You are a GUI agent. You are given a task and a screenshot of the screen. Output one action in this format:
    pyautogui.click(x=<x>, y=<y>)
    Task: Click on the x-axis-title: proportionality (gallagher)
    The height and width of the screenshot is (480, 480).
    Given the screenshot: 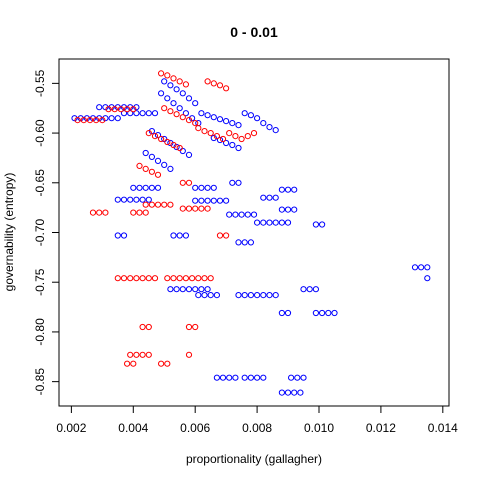 What is the action you would take?
    pyautogui.click(x=254, y=459)
    